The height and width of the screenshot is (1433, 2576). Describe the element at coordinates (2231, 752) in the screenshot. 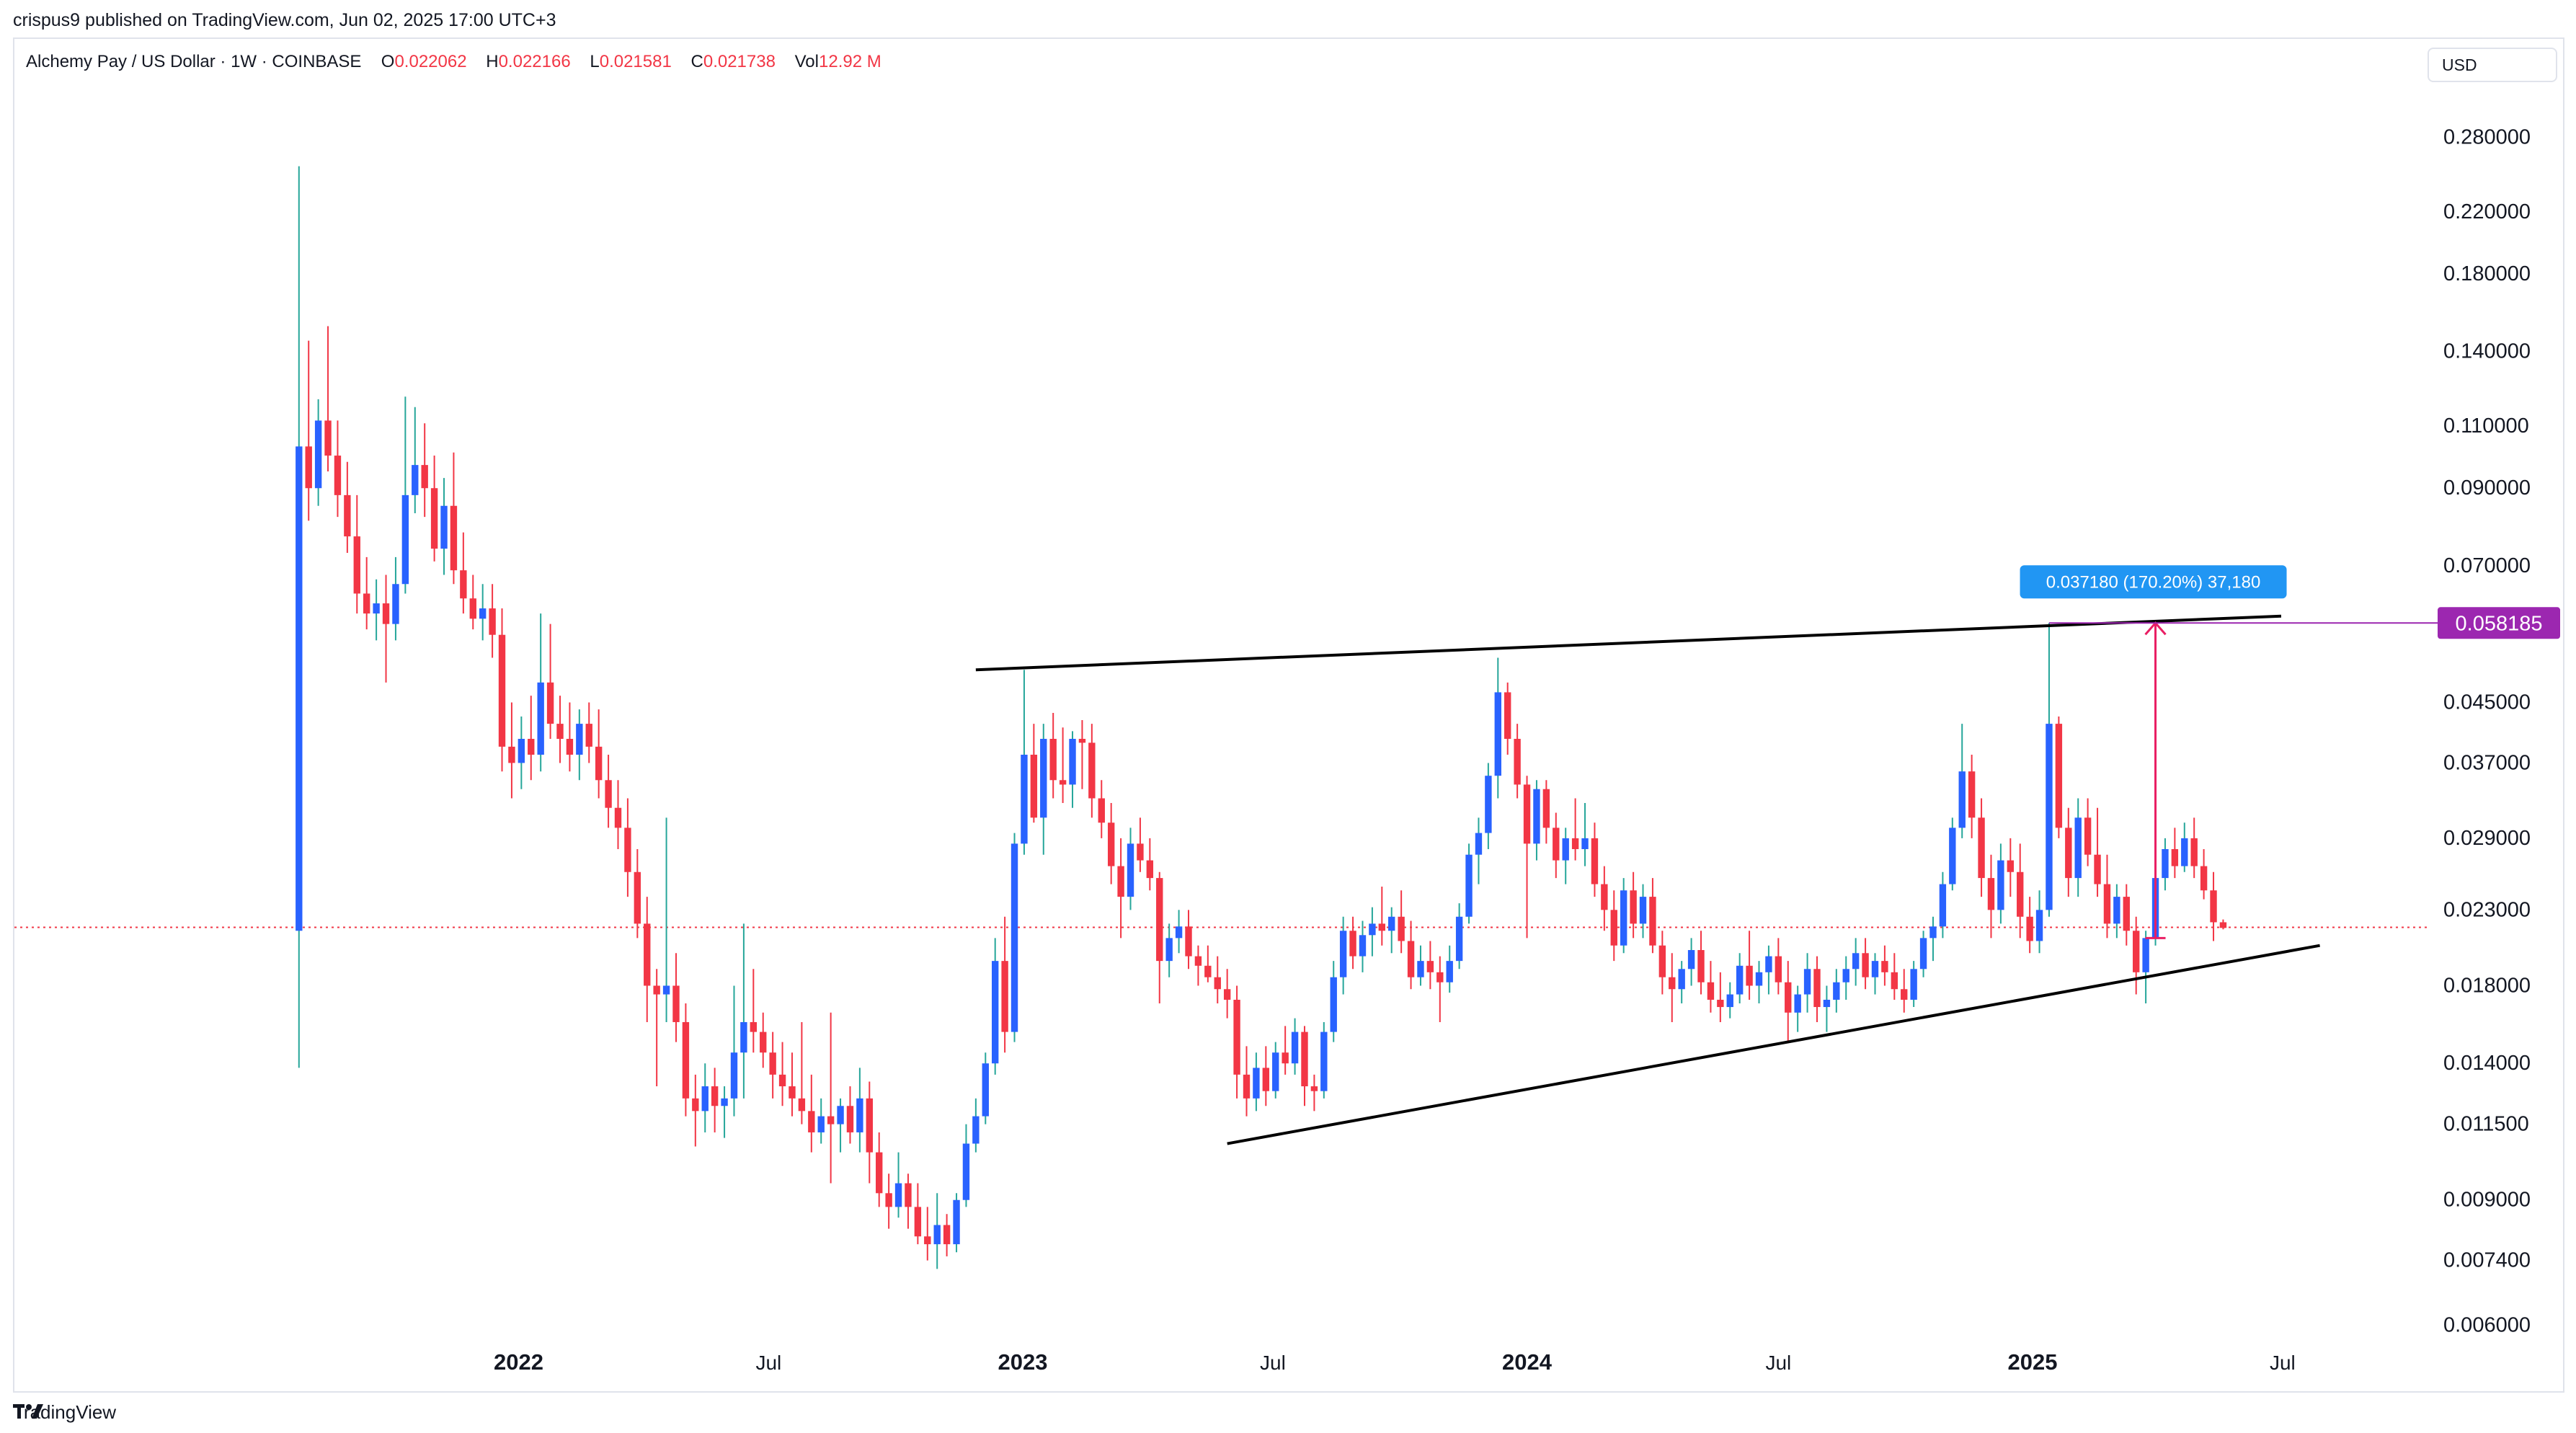

I see `measure-tool: 0.037180 (170.20%) 37,180` at that location.